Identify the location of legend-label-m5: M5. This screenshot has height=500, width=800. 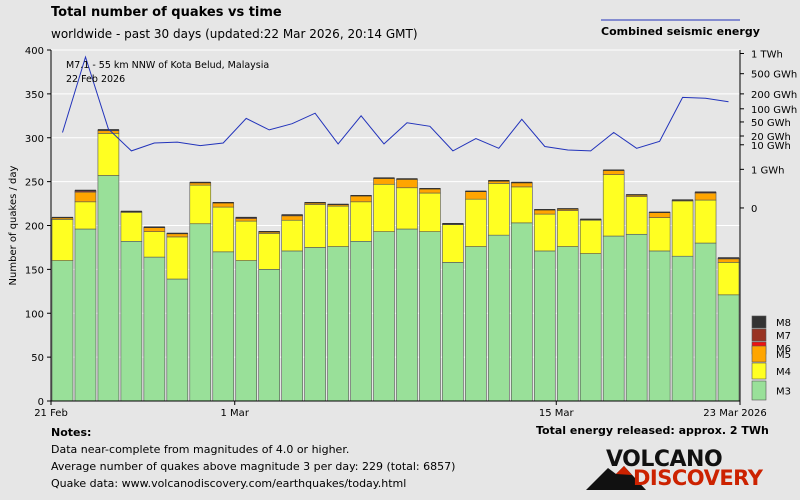
(783, 355).